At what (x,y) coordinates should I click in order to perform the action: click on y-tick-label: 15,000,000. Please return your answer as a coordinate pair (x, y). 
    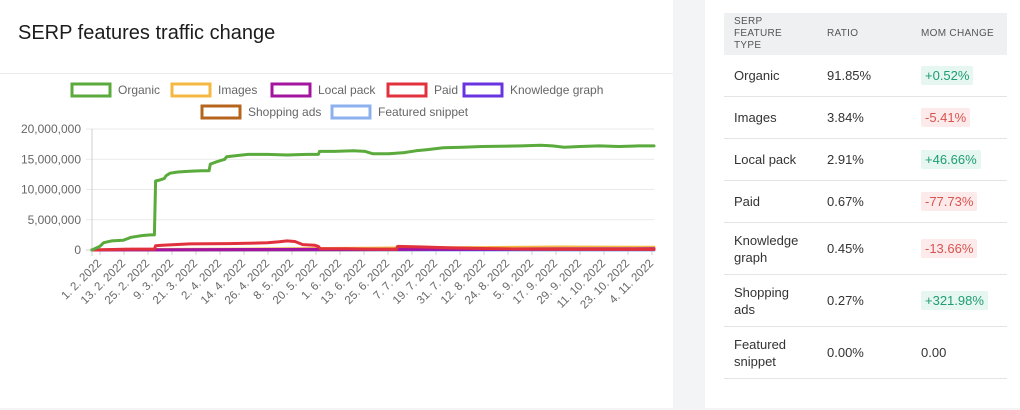
    Looking at the image, I should click on (51, 159).